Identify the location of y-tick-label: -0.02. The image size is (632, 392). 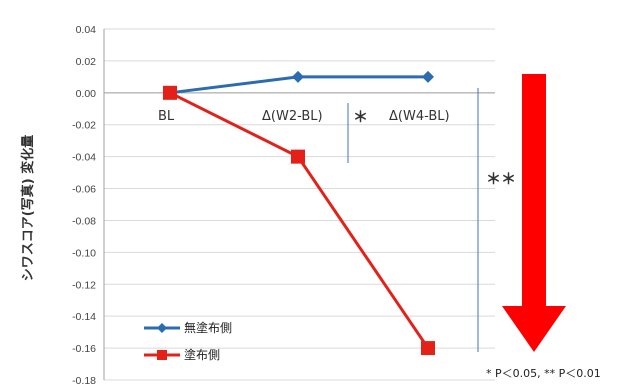
(84, 126).